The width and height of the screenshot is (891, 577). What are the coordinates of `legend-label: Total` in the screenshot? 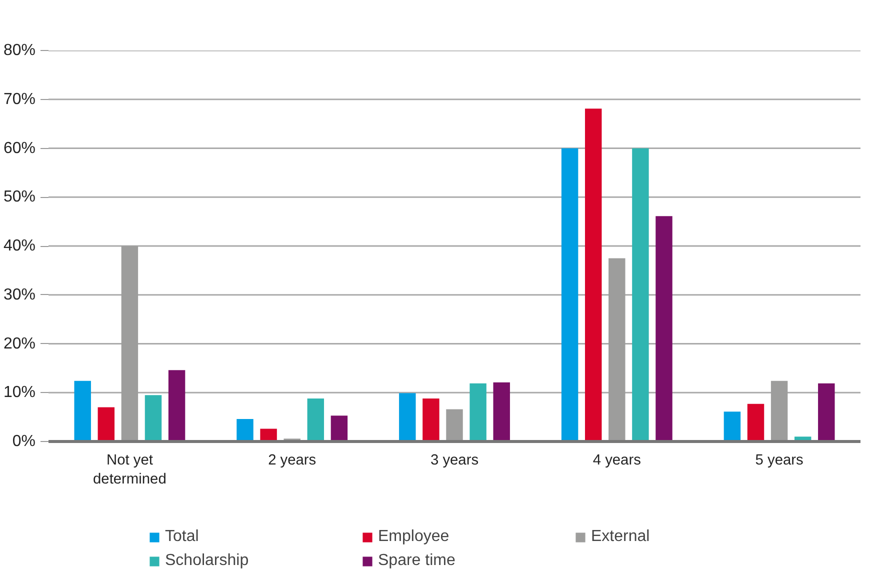 It's located at (182, 537).